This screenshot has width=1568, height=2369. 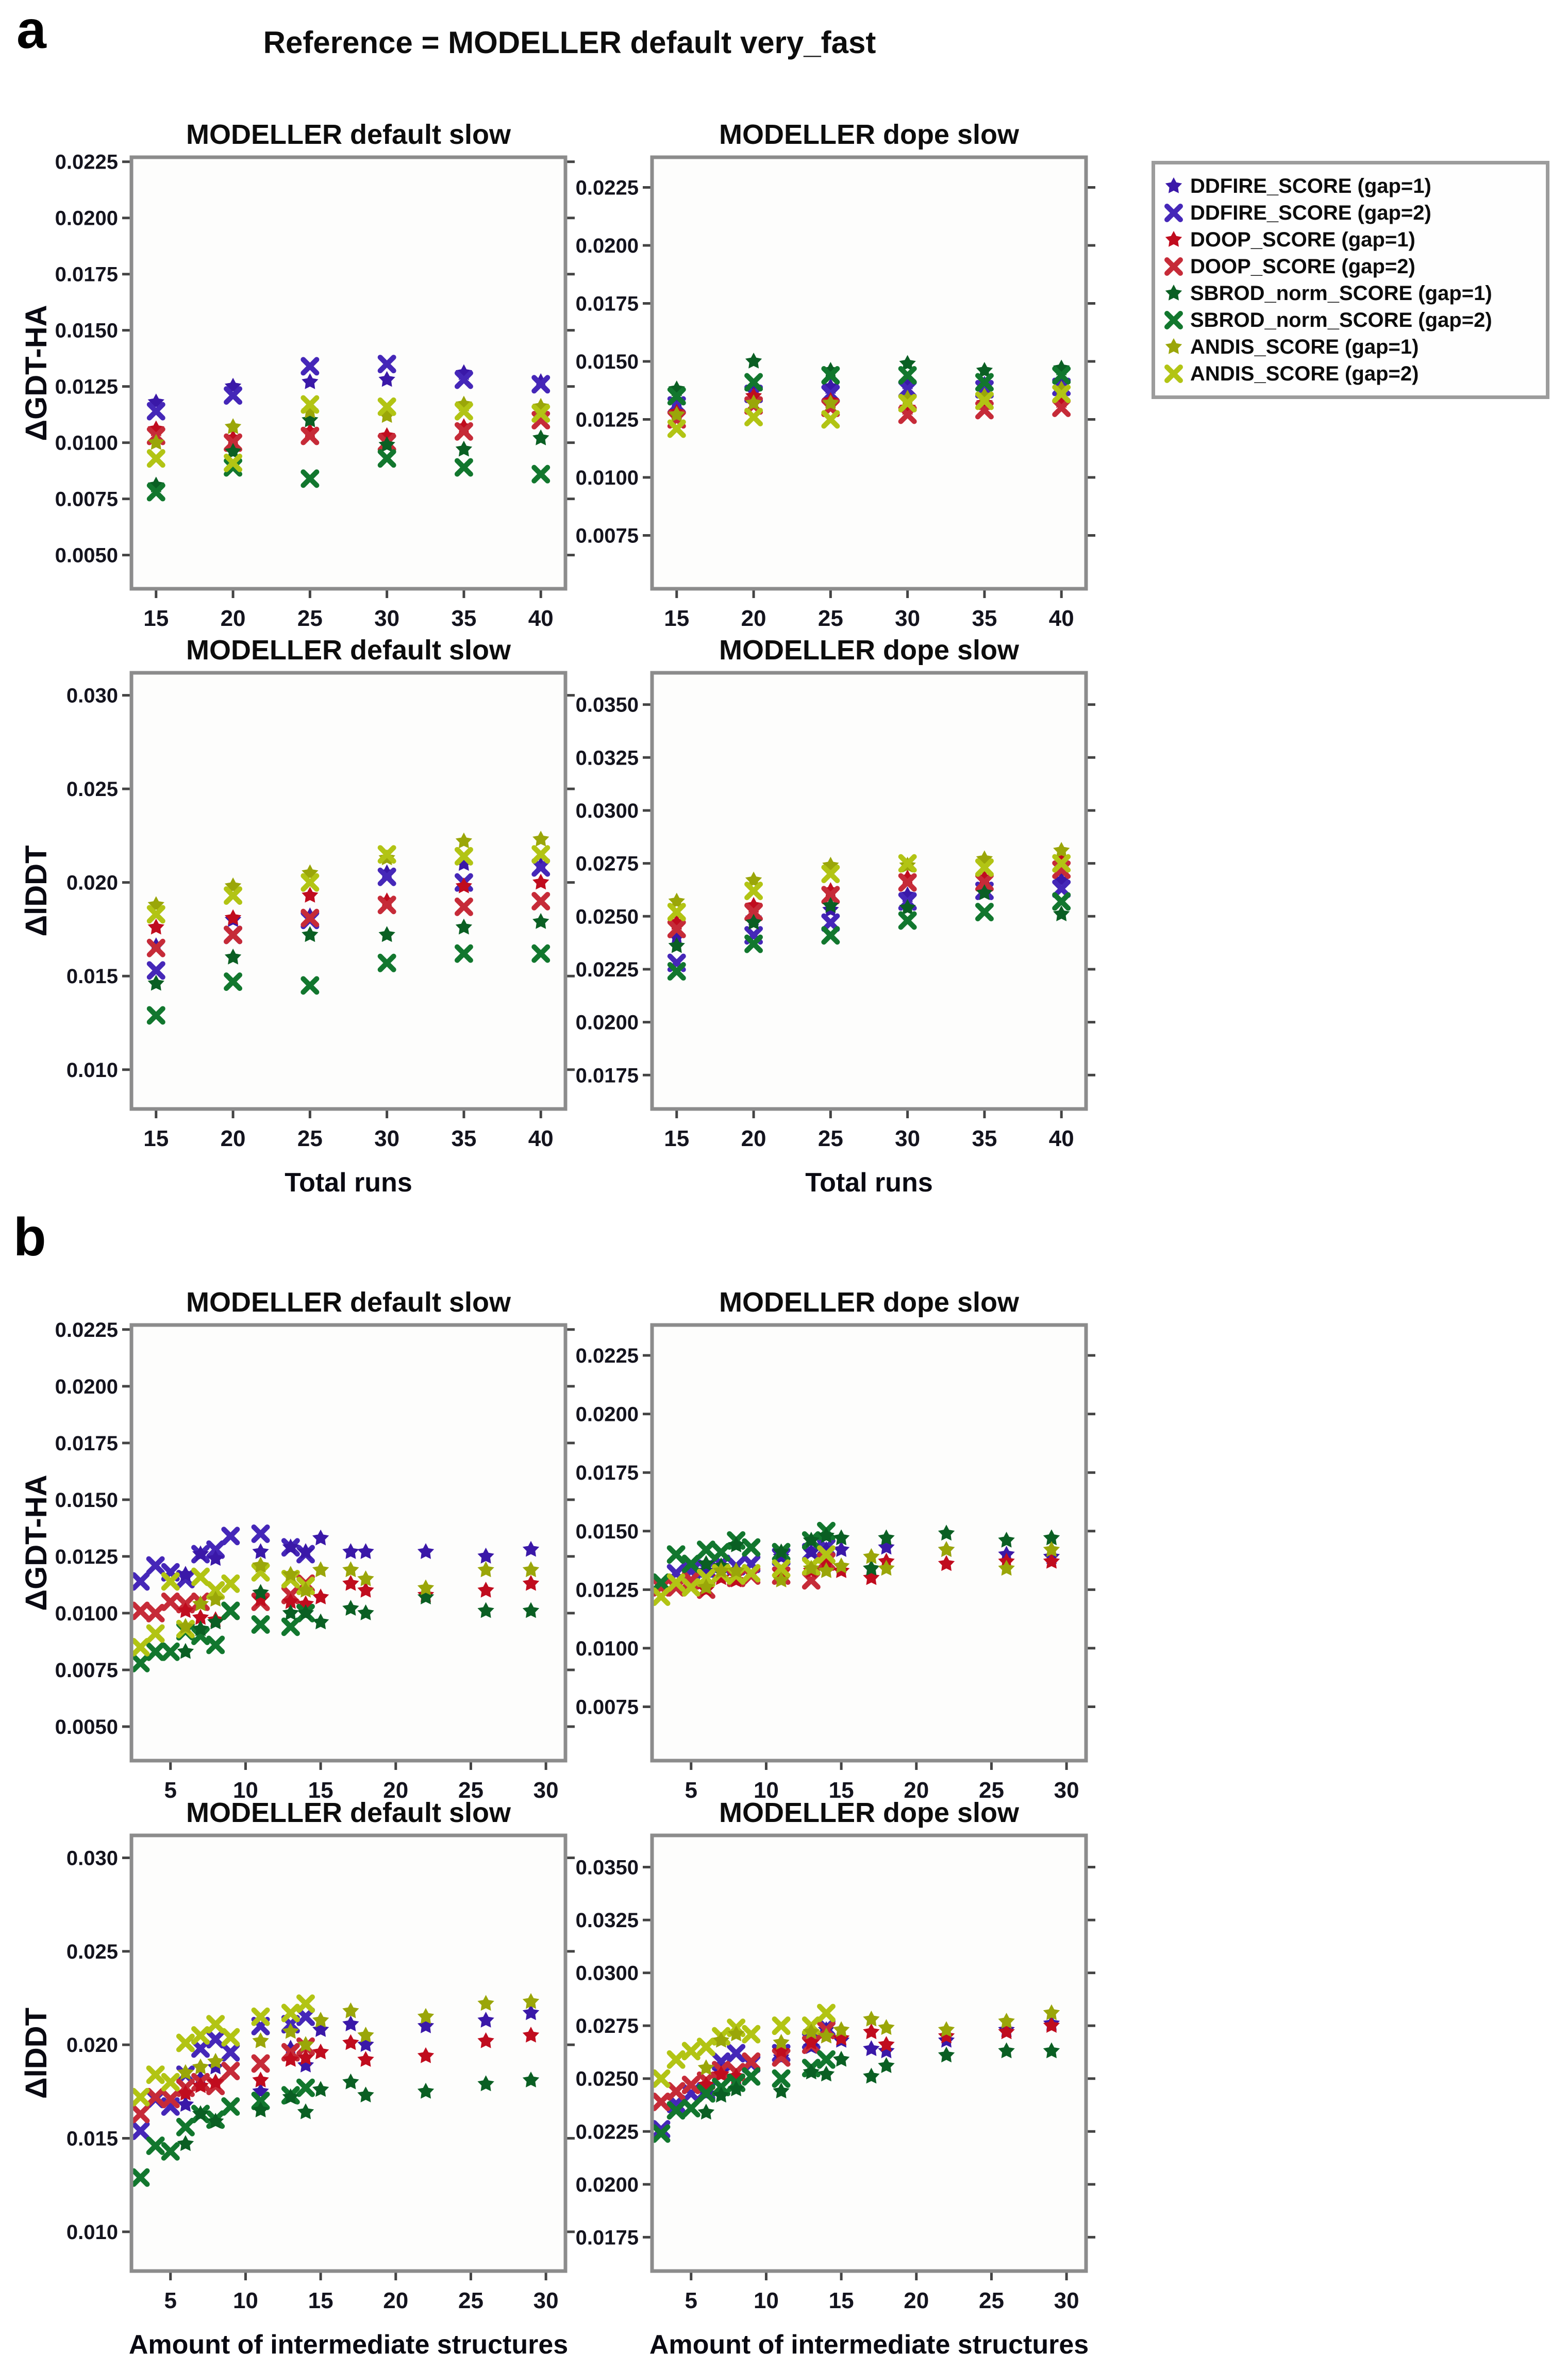 I want to click on legend-item-label: DOOP_SCORE (gap=1), so click(x=1302, y=239).